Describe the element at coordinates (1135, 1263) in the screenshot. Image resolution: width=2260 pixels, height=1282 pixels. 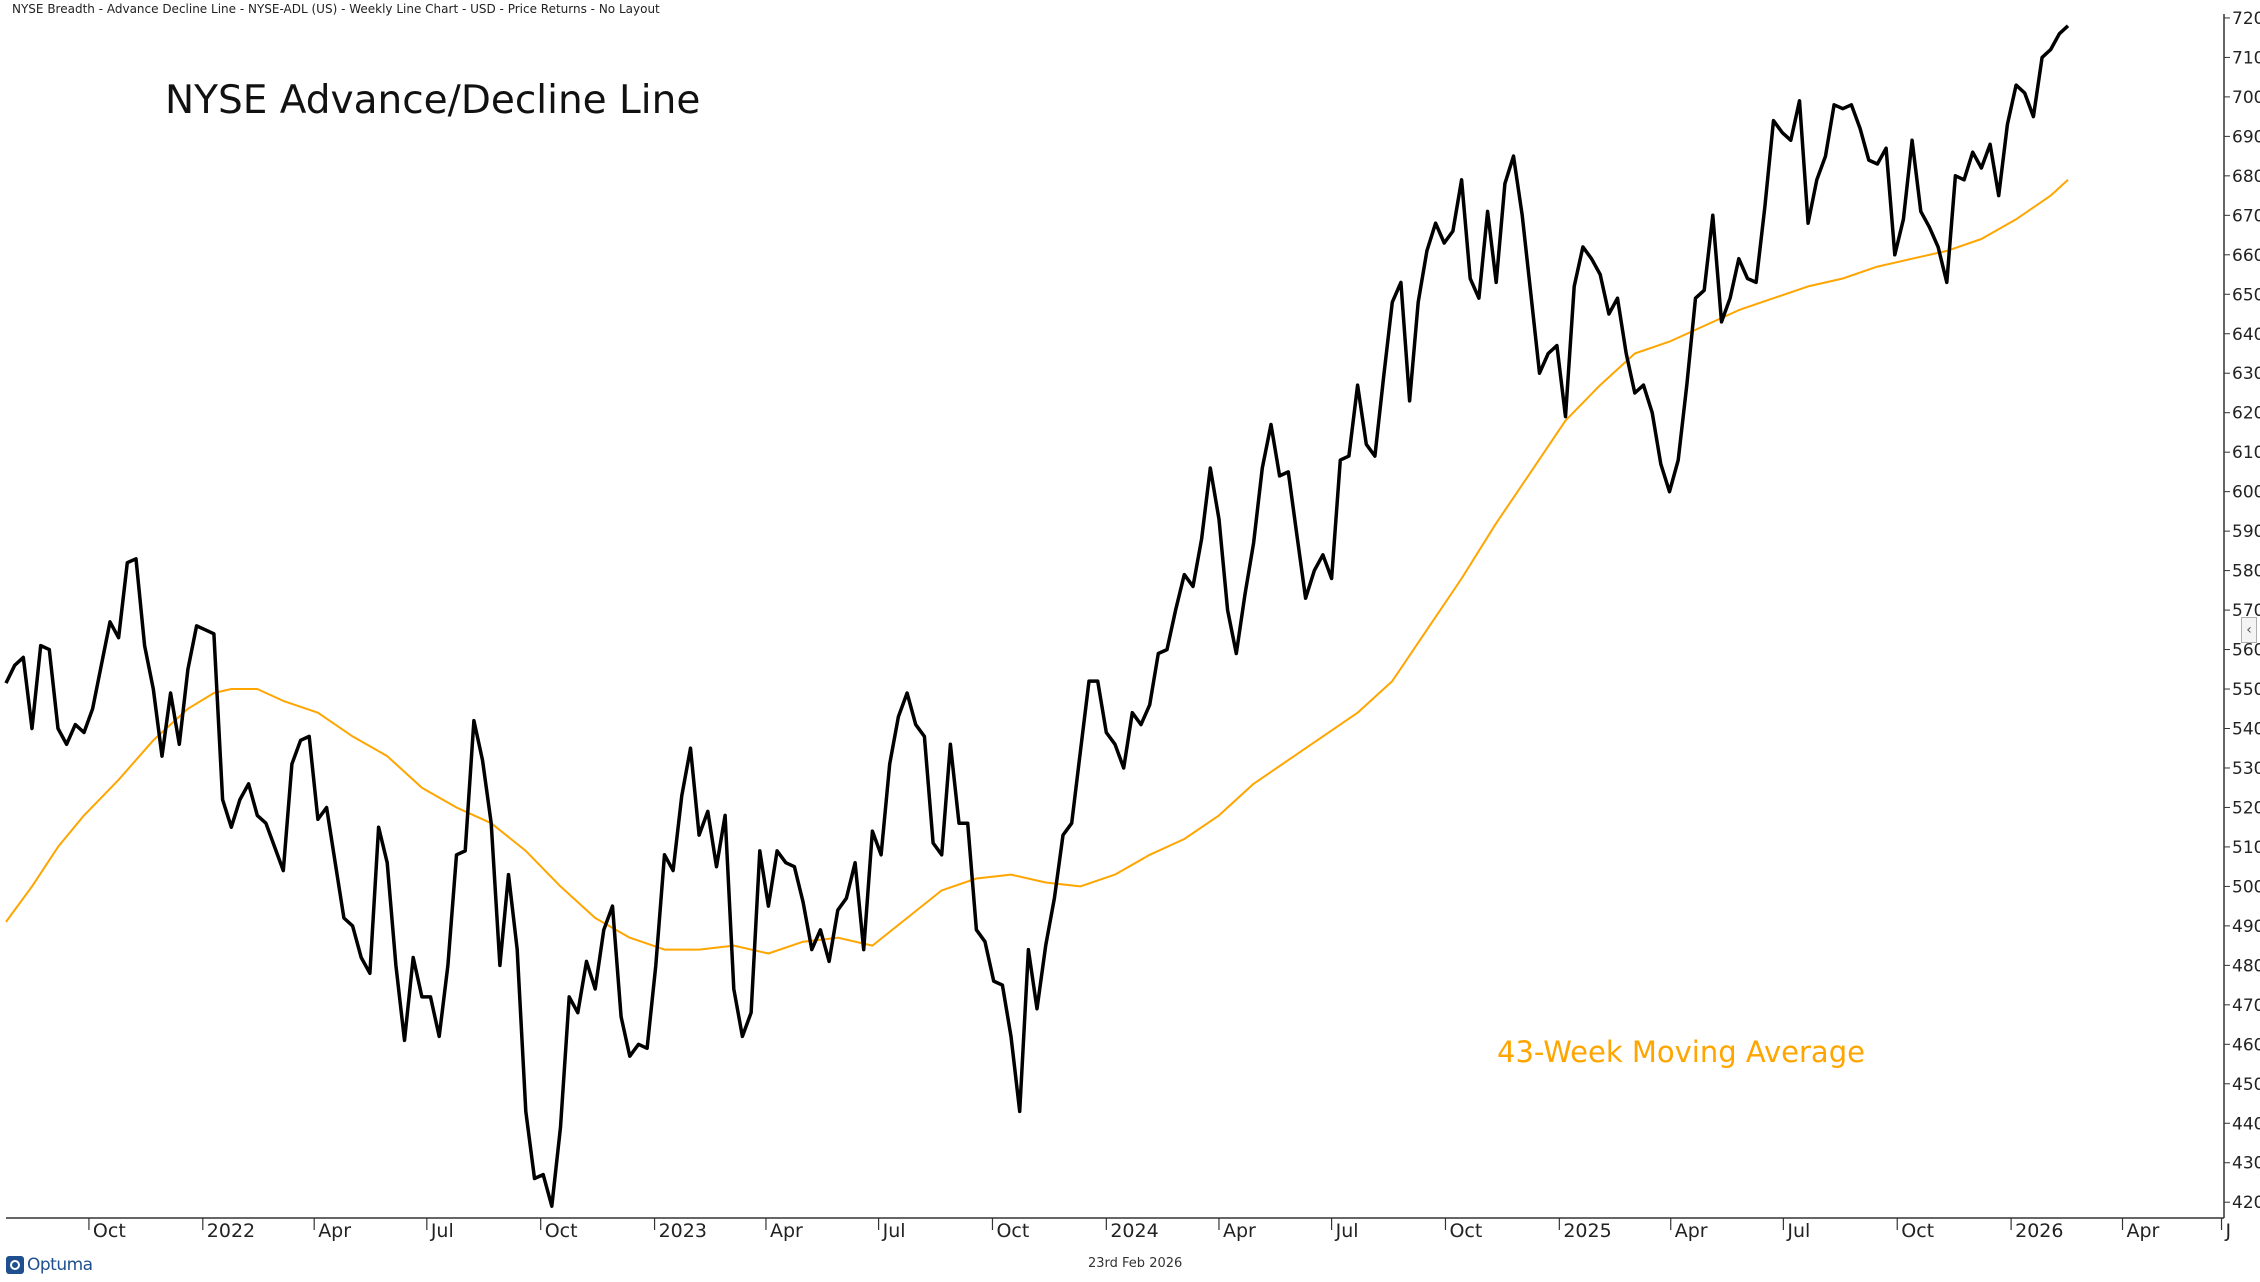
I see `footer-date: 23rd Feb 2026` at that location.